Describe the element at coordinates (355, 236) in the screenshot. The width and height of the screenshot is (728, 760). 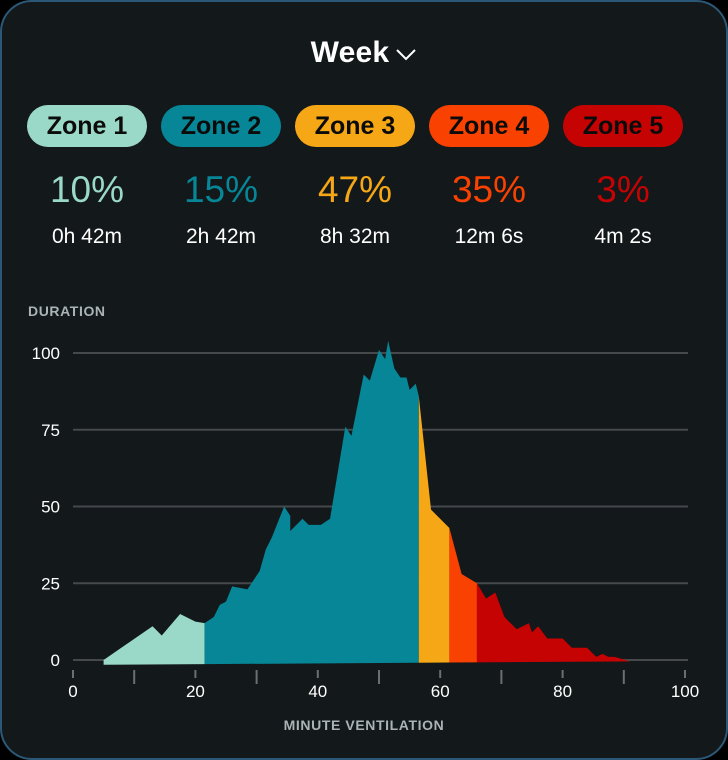
I see `zone-3-duration: 8h 32m` at that location.